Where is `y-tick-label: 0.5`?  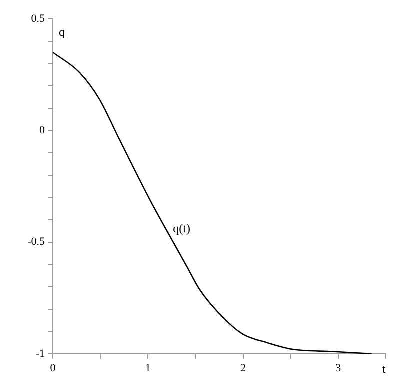
y-tick-label: 0.5 is located at coordinates (38, 18).